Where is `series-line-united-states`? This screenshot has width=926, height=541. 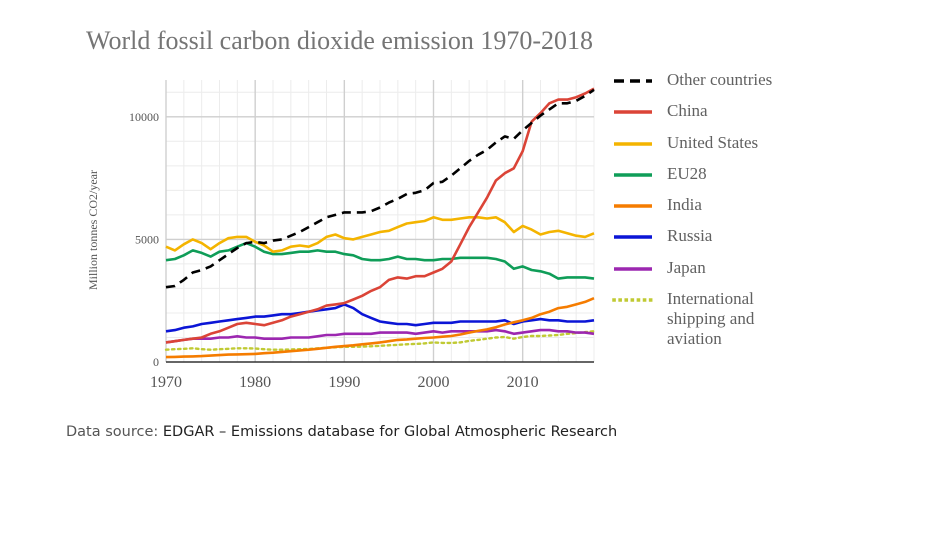 series-line-united-states is located at coordinates (380, 234).